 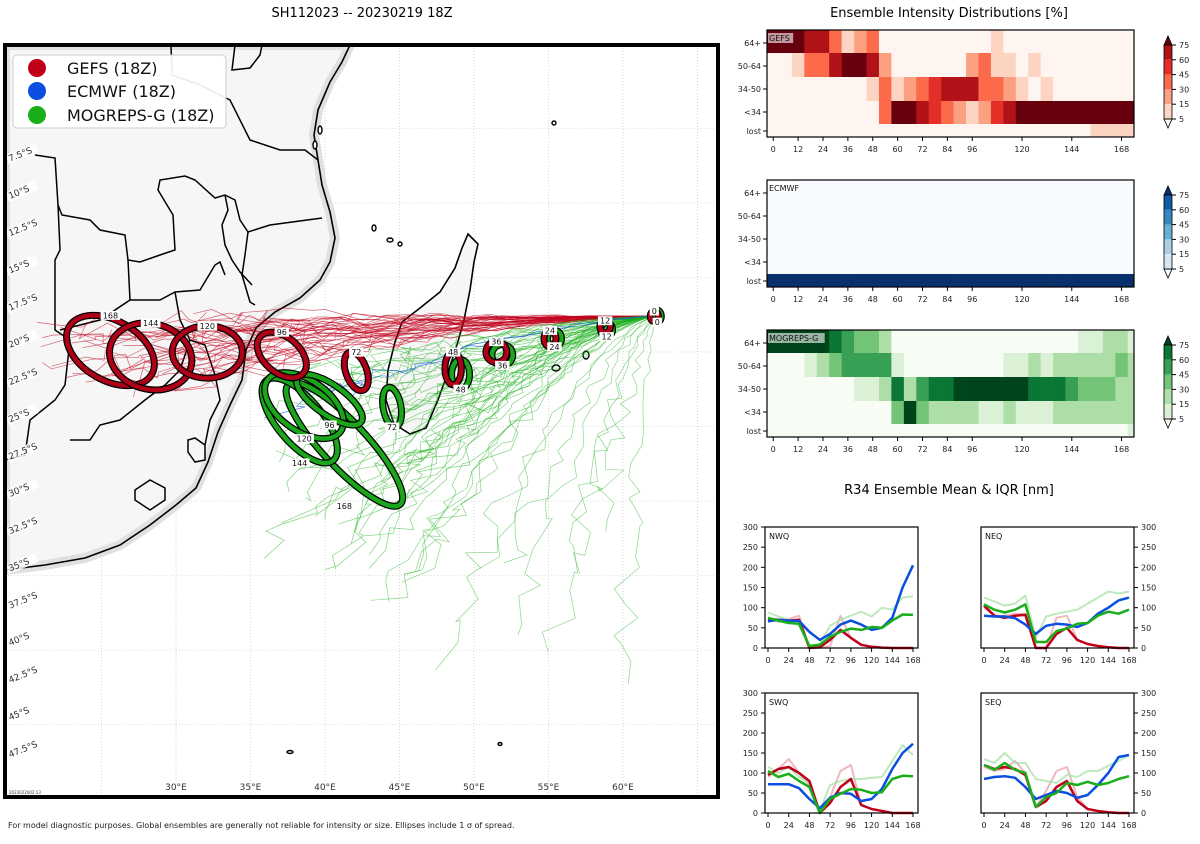 What do you see at coordinates (750, 588) in the screenshot?
I see `r34-y-tick-label: 150` at bounding box center [750, 588].